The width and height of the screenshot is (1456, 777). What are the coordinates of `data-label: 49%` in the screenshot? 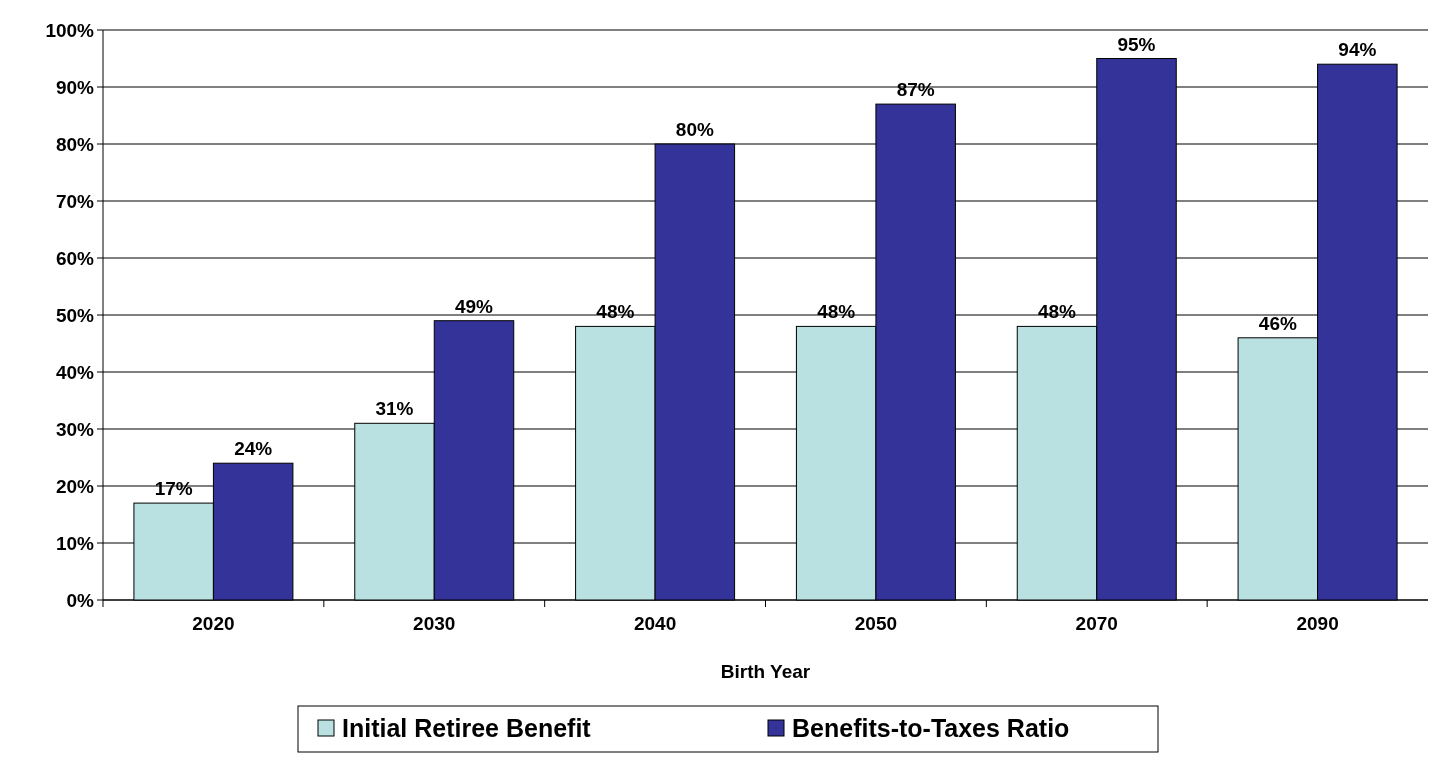 It's located at (474, 306).